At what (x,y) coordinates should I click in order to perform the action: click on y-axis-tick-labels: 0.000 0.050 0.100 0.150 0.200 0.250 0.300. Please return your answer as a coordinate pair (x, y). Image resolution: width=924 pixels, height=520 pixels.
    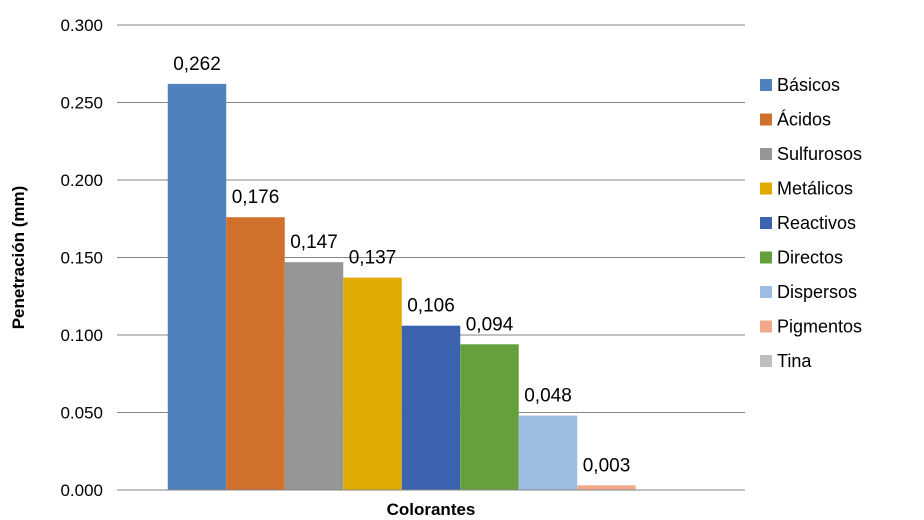
    Looking at the image, I should click on (81, 258).